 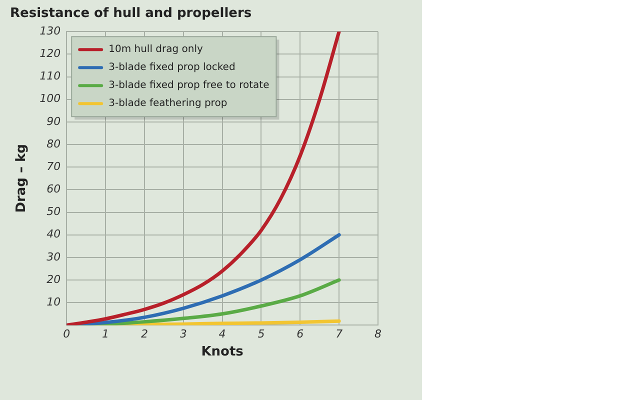 I want to click on y-tick-label: 110, so click(x=50, y=76).